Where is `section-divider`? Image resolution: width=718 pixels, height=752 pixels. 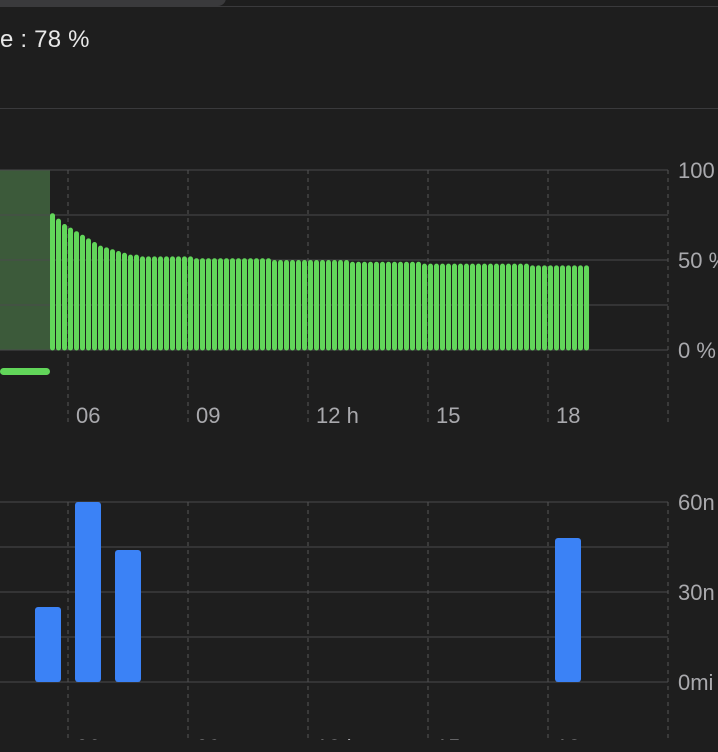 section-divider is located at coordinates (359, 108).